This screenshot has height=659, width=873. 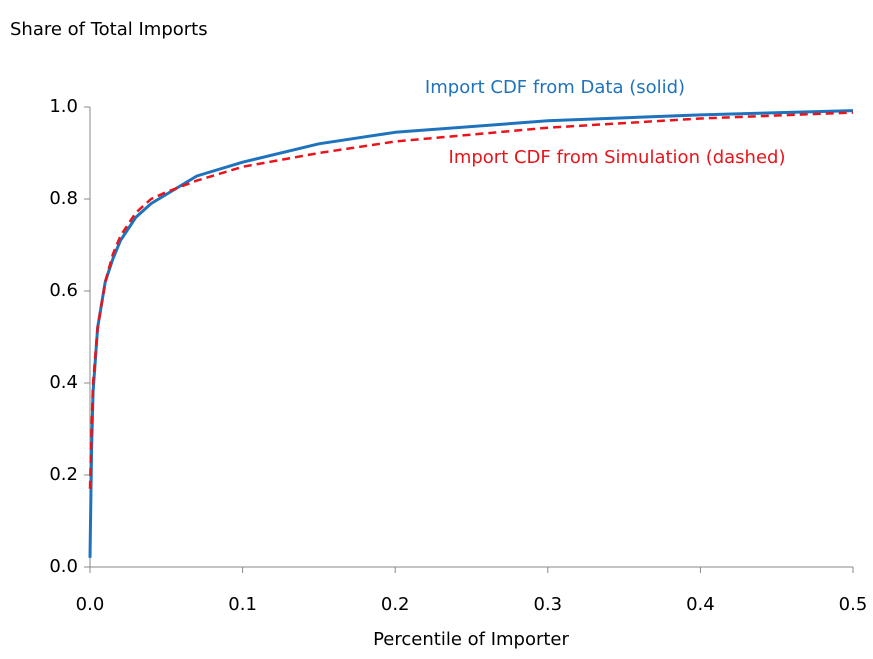 What do you see at coordinates (63, 106) in the screenshot?
I see `y-tick-label: 1.0` at bounding box center [63, 106].